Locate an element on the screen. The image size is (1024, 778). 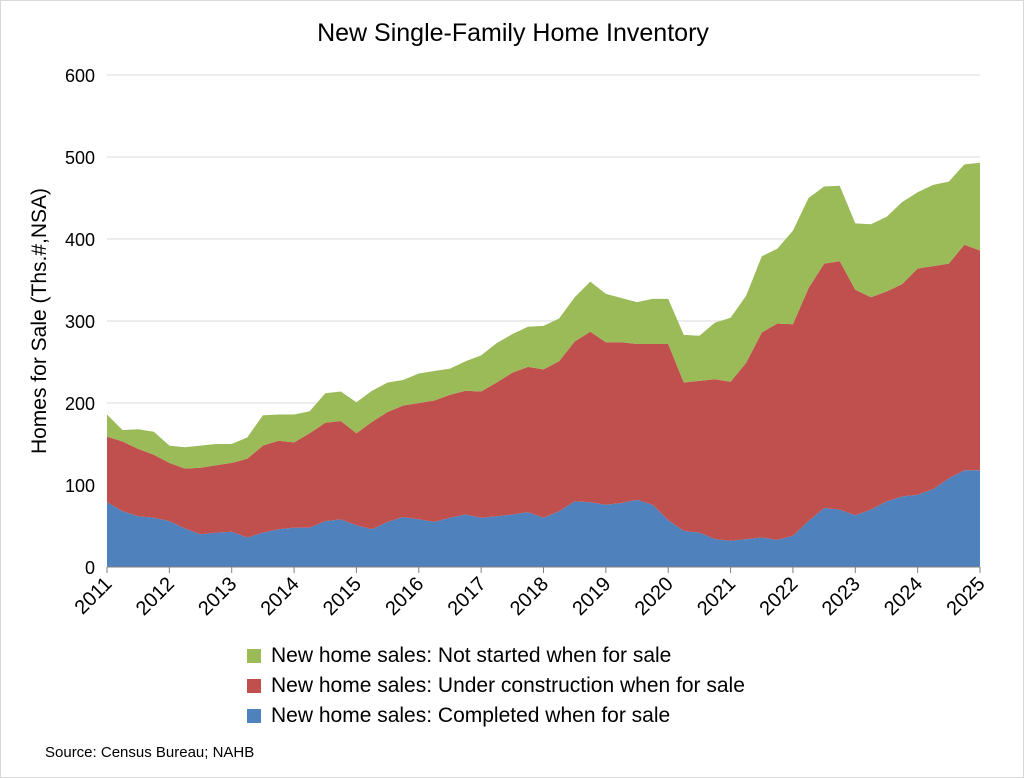
x-tick-label: 2025 is located at coordinates (966, 596).